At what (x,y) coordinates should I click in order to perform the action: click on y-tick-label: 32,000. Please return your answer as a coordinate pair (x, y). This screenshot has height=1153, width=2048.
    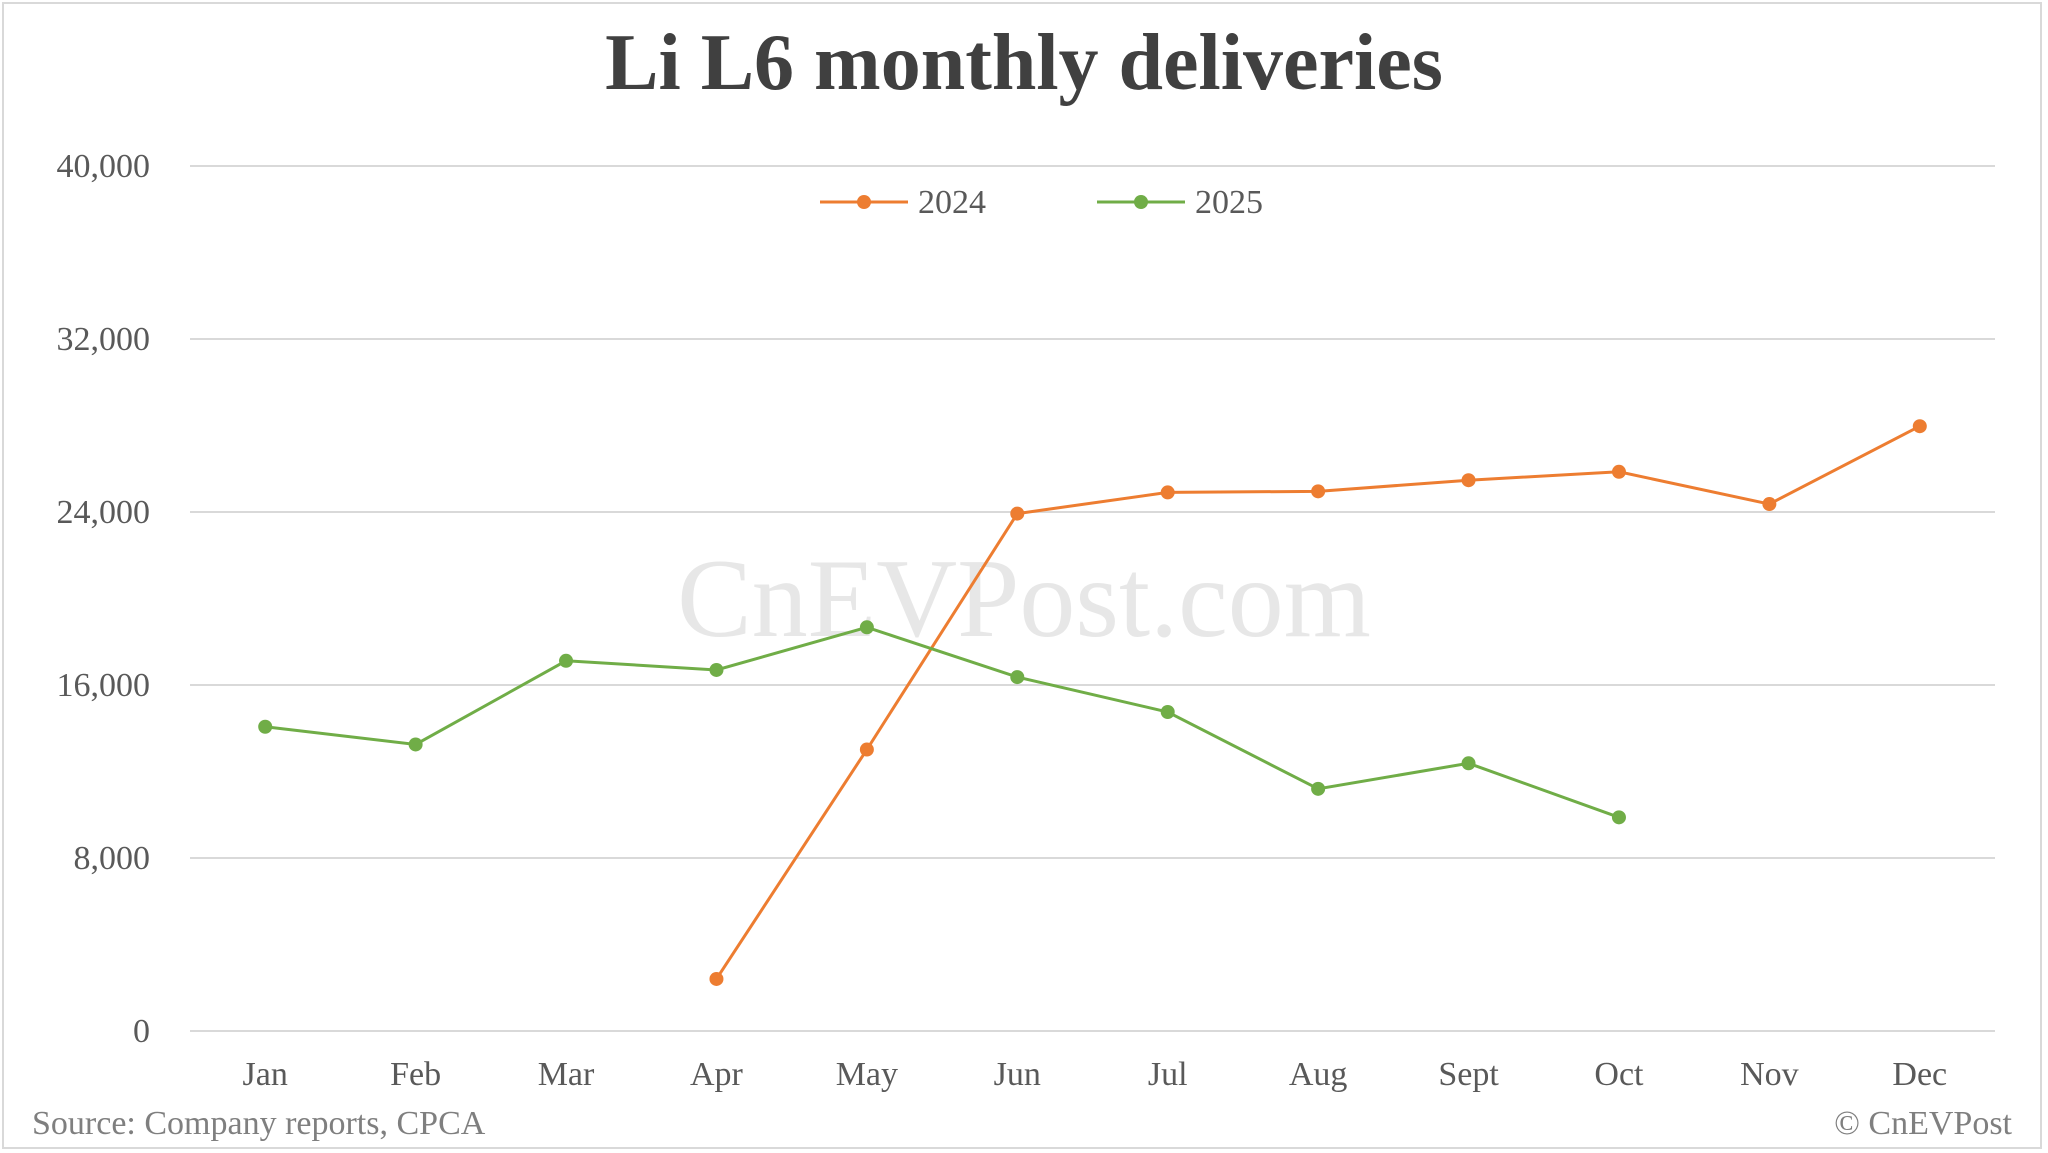
    Looking at the image, I should click on (104, 339).